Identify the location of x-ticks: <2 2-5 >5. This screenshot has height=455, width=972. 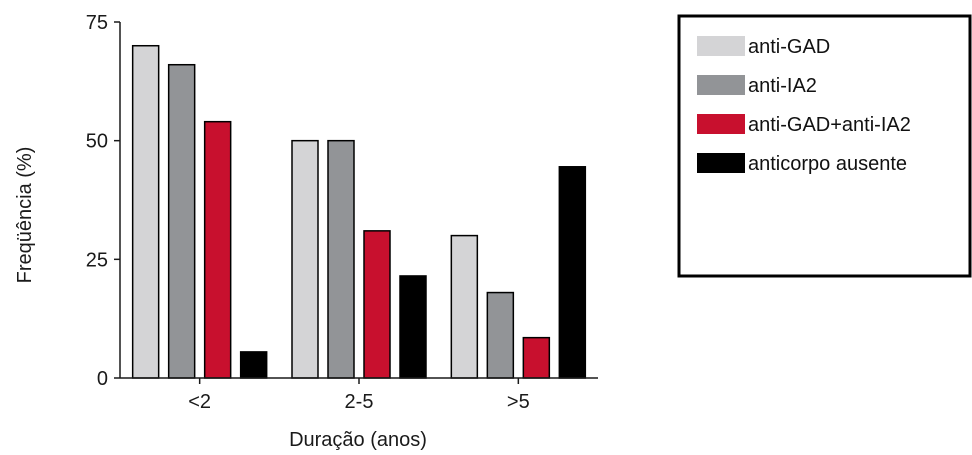
(359, 395).